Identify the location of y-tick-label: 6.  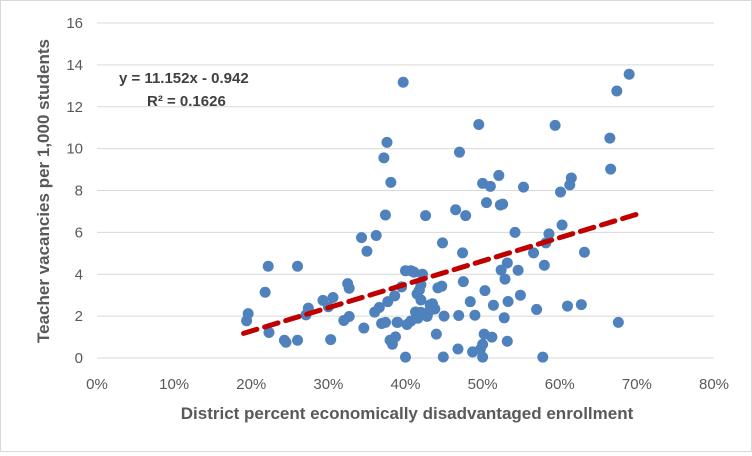
(79, 232).